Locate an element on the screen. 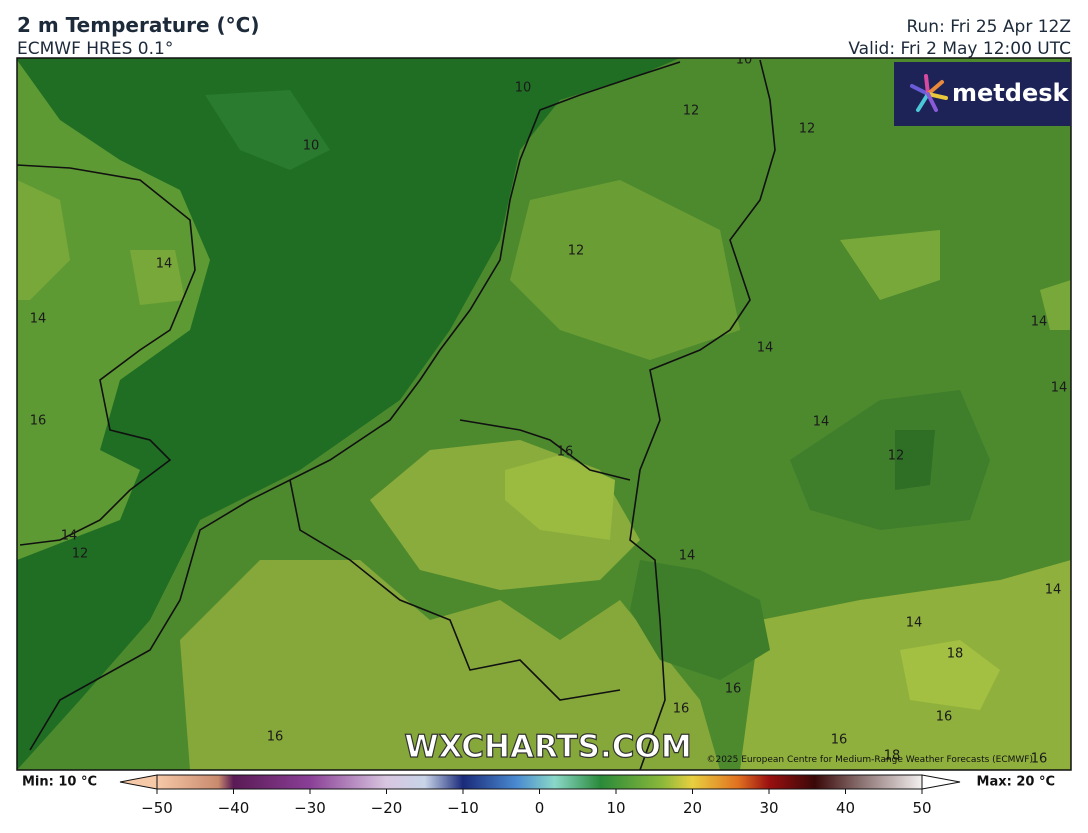 This screenshot has height=833, width=1088. max-label: Max: 20 °C is located at coordinates (1016, 782).